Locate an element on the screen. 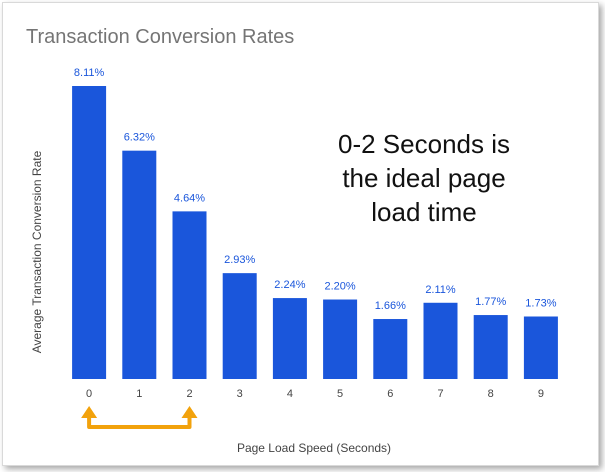  highlight-arrow is located at coordinates (139, 417).